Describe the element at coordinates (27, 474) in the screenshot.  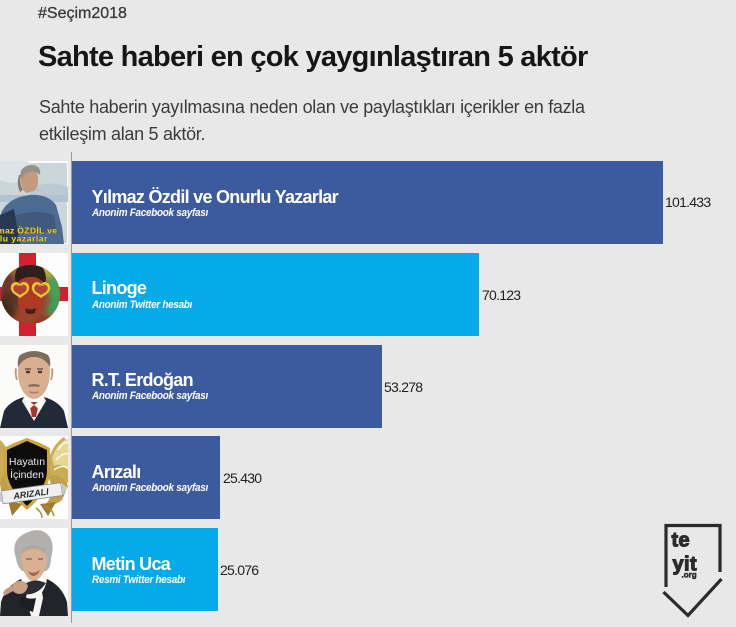
I see `svg-text: İçinden` at that location.